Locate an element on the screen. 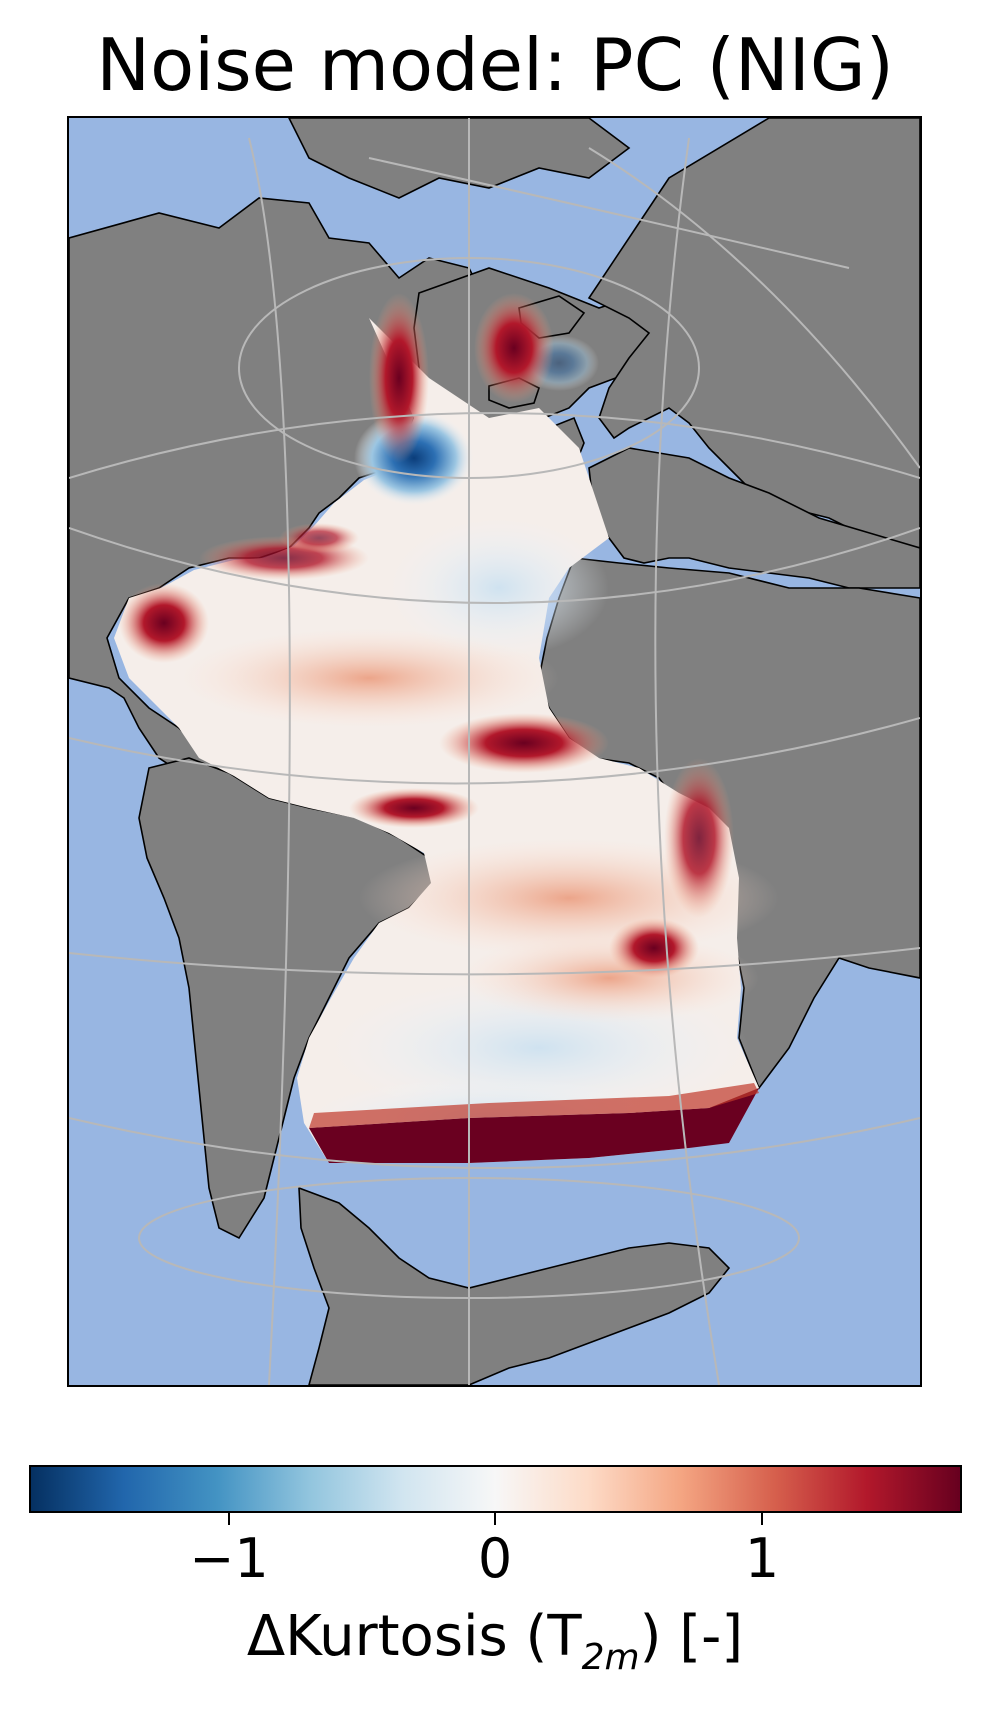 The width and height of the screenshot is (990, 1717). colorbar is located at coordinates (495, 1489).